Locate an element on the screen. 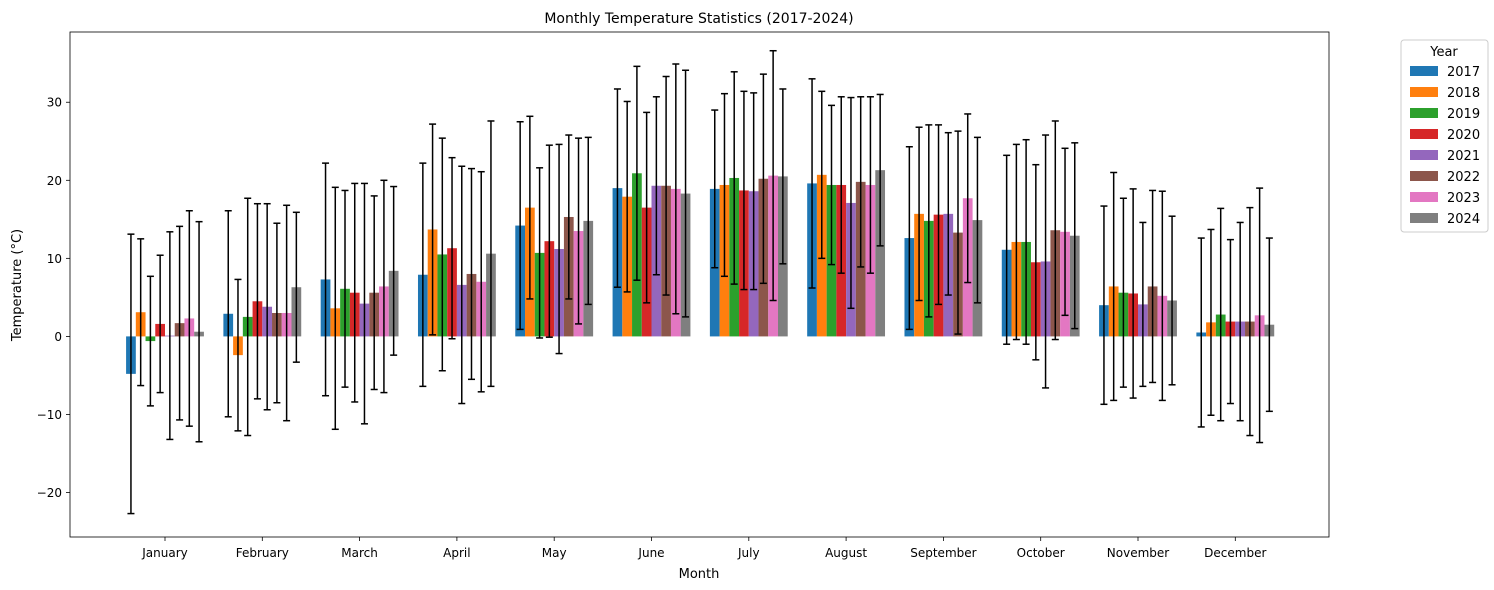 Image resolution: width=1494 pixels, height=590 pixels. x-tick-label: February is located at coordinates (262, 553).